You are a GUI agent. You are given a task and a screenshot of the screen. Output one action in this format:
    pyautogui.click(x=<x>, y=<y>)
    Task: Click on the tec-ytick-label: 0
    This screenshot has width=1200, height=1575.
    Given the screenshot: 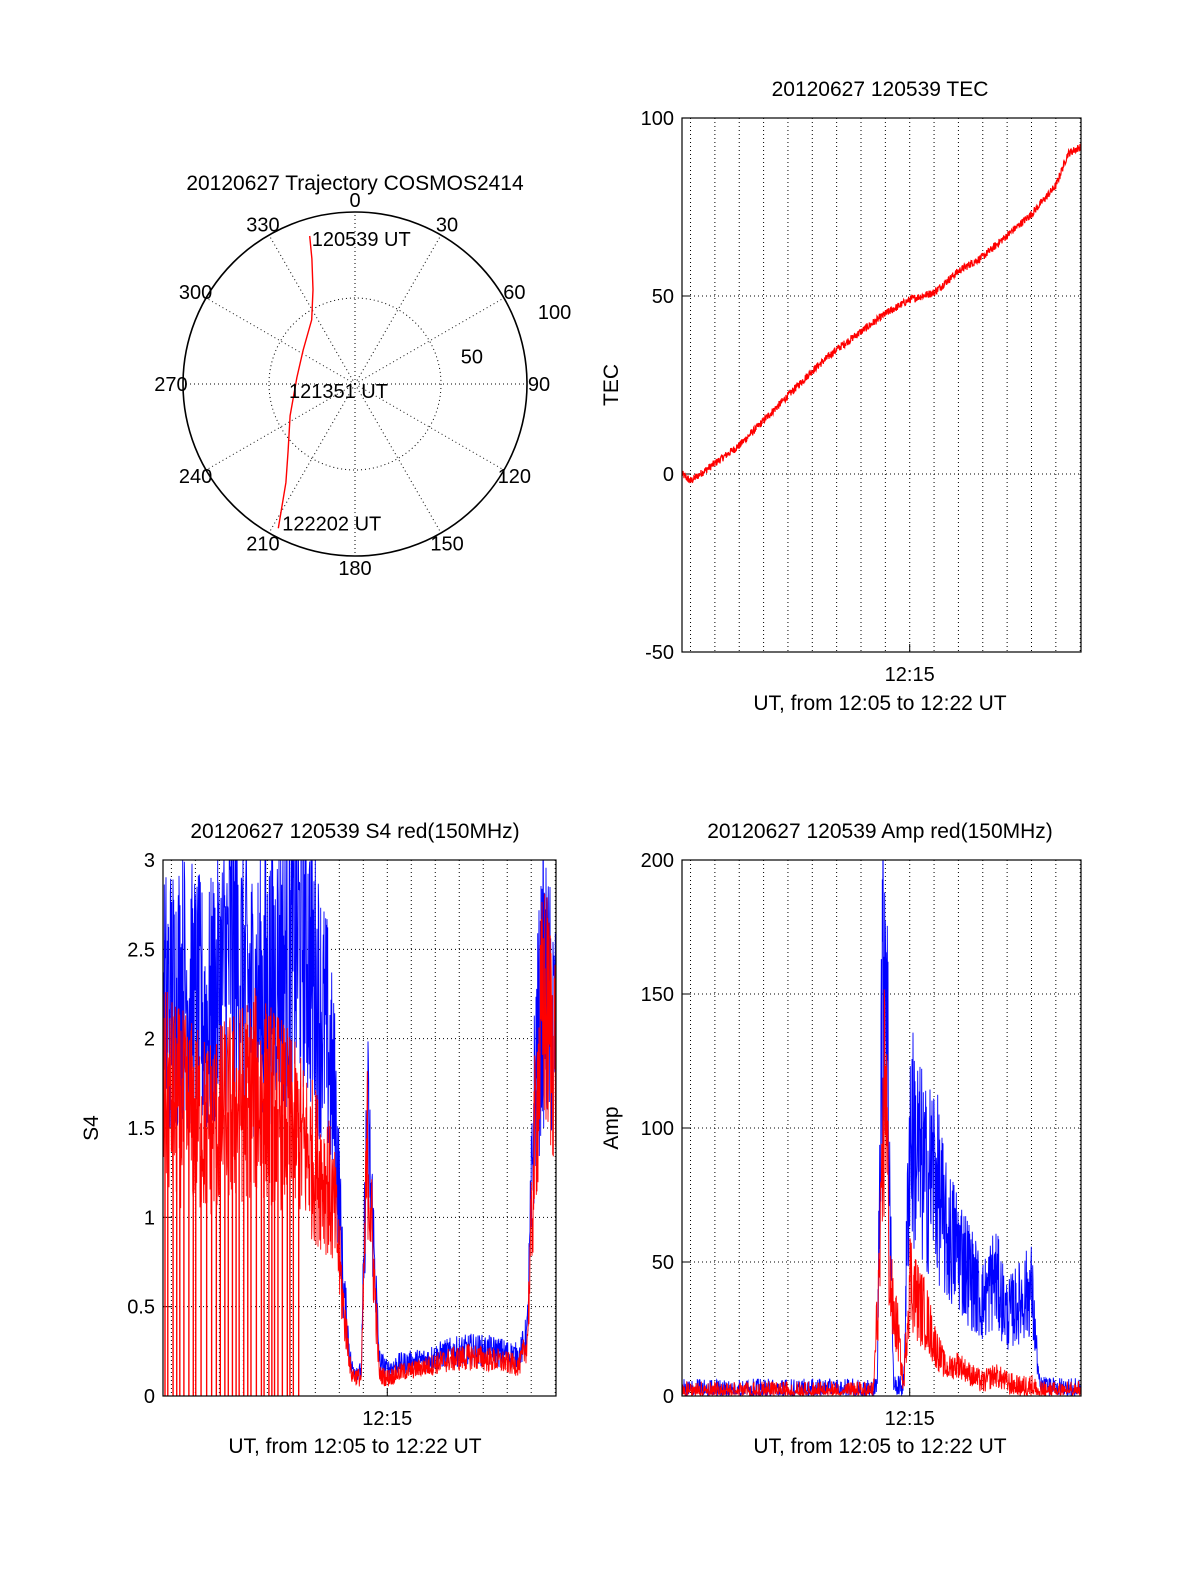 What is the action you would take?
    pyautogui.click(x=668, y=475)
    